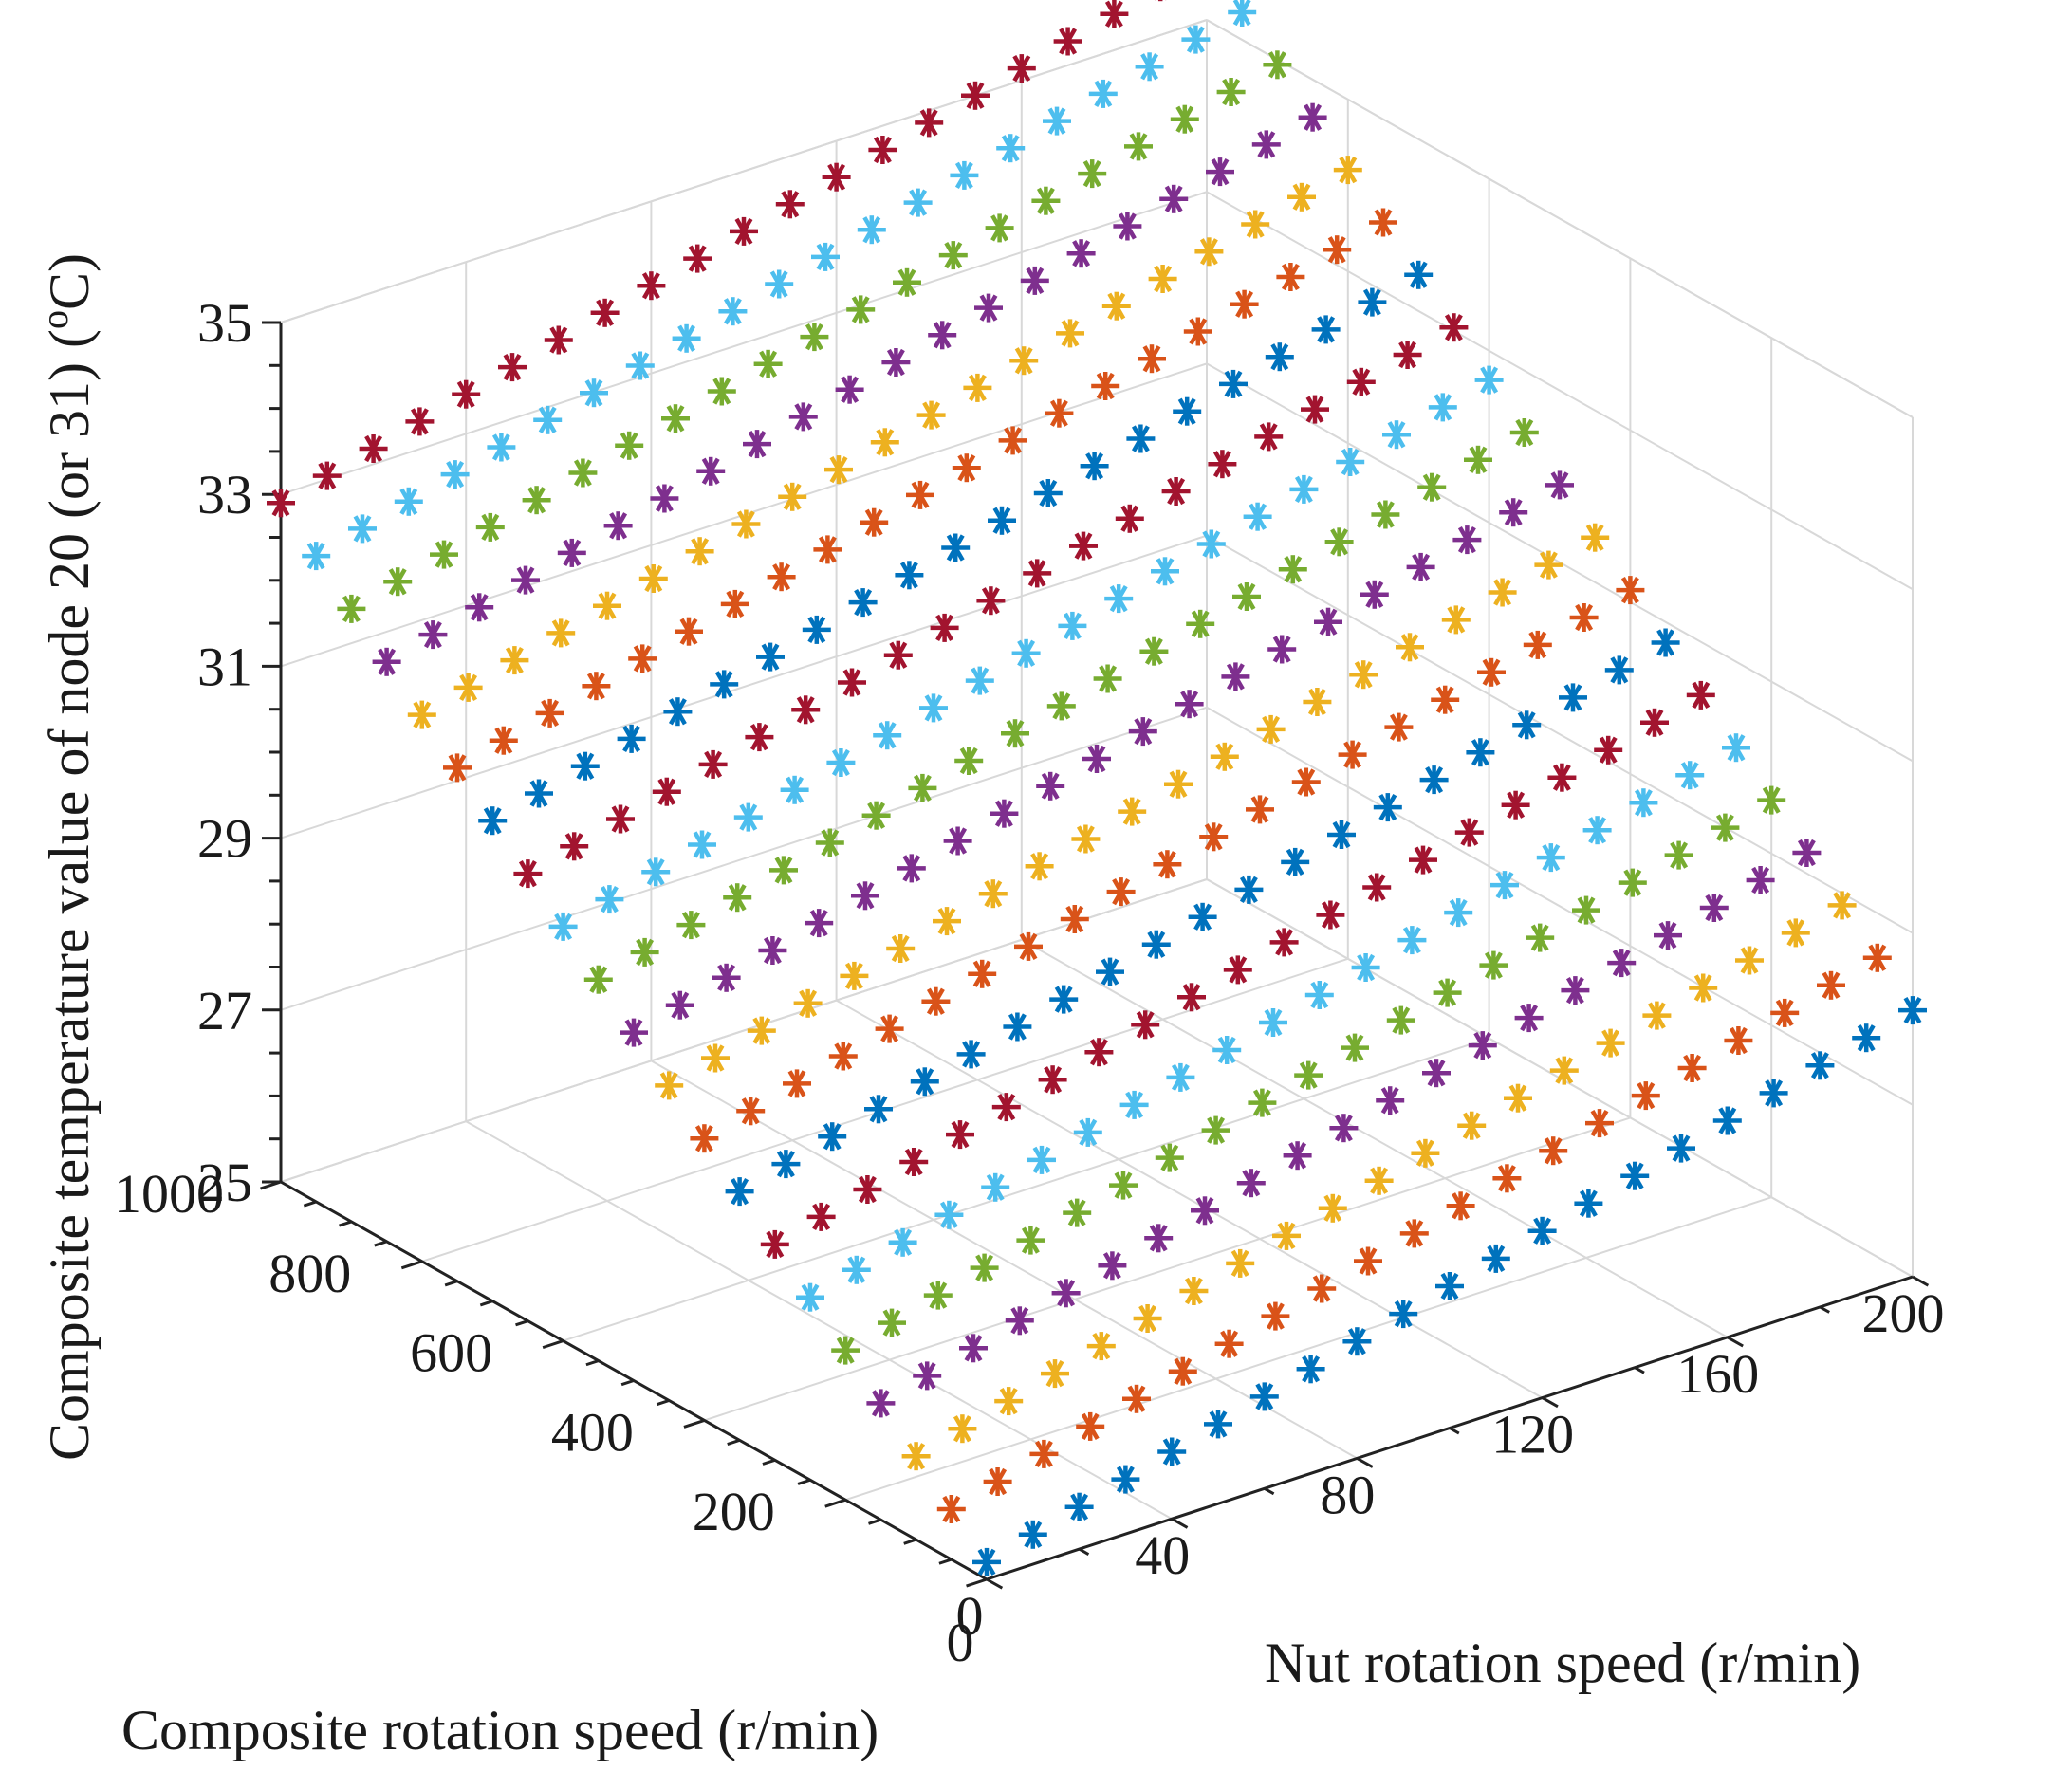 This screenshot has width=2072, height=1770. What do you see at coordinates (309, 1273) in the screenshot?
I see `y-tick-label: 800` at bounding box center [309, 1273].